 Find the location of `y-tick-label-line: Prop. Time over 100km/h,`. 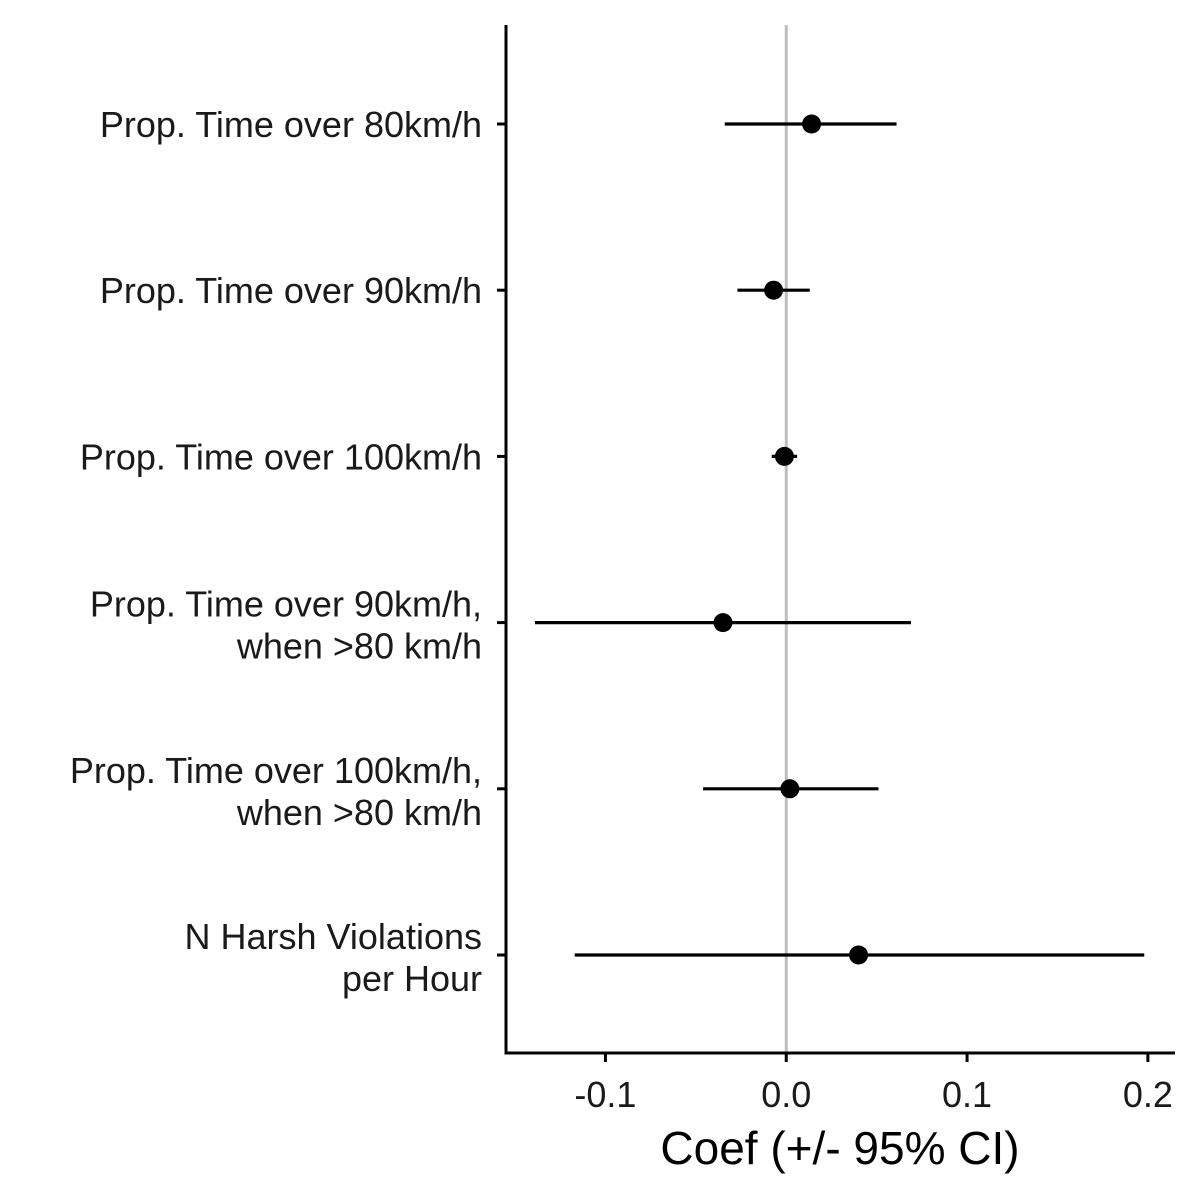

y-tick-label-line: Prop. Time over 100km/h, is located at coordinates (276, 770).